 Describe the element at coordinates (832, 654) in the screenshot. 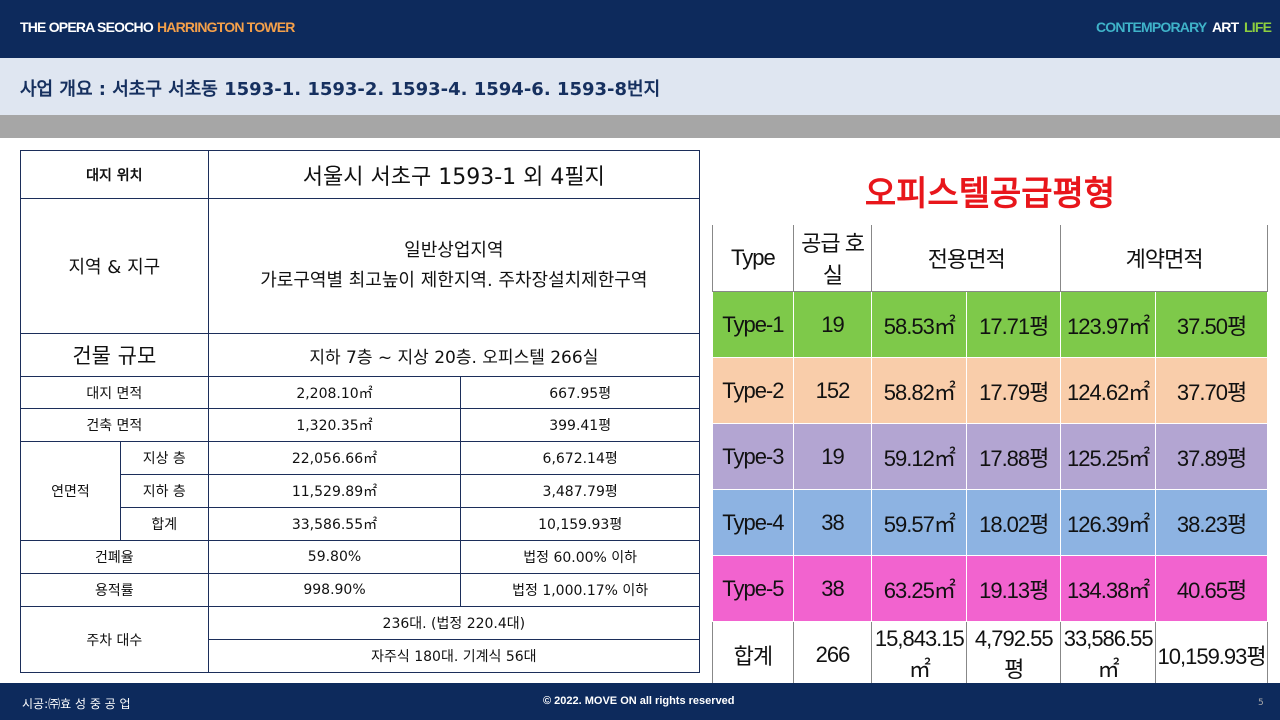

I see `cell: 266` at that location.